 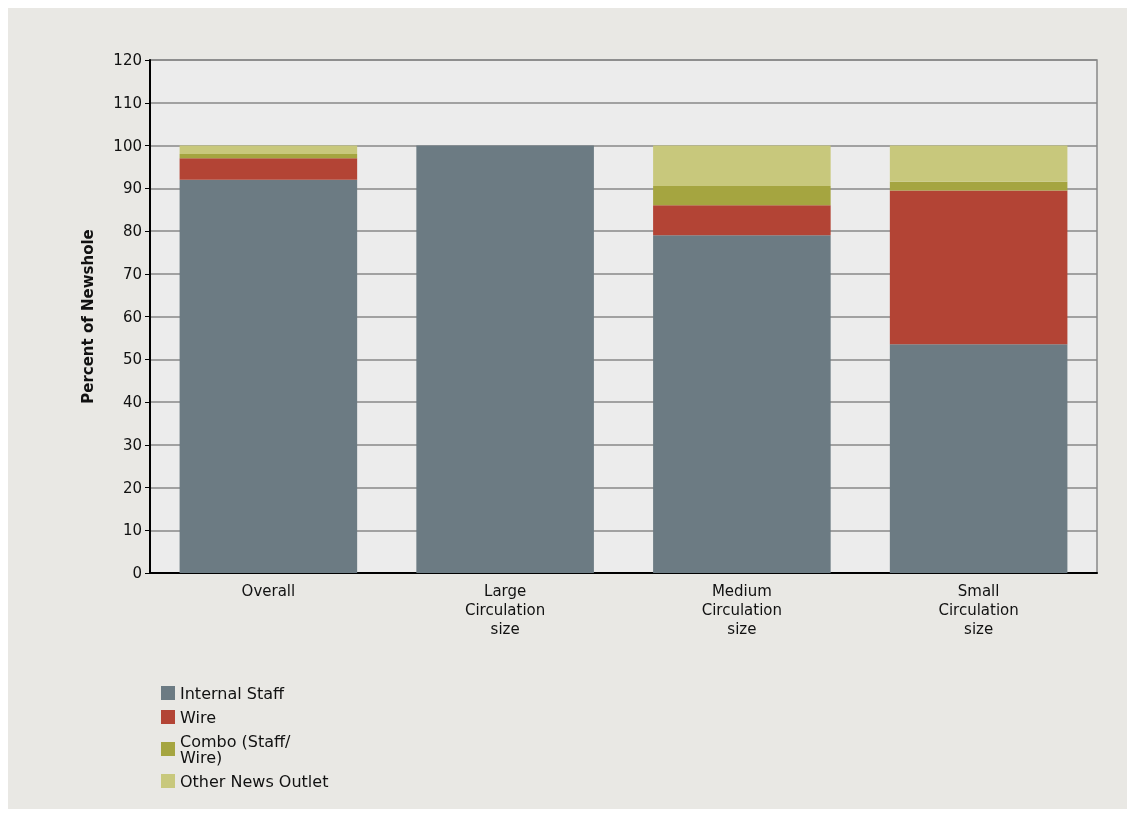 I want to click on y-tick-label: 30, so click(x=132, y=444).